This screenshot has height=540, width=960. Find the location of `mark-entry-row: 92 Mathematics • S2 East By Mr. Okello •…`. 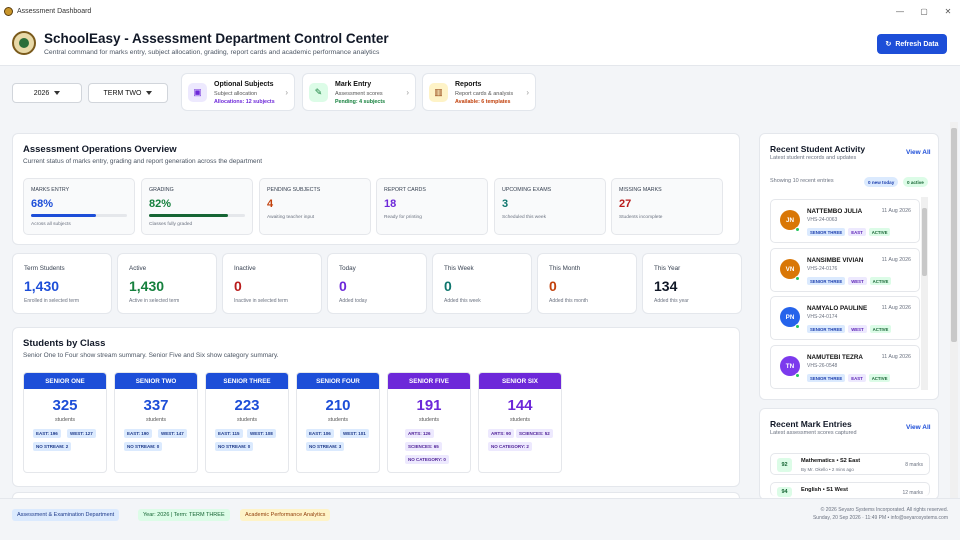

mark-entry-row: 92 Mathematics • S2 East By Mr. Okello •… is located at coordinates (850, 464).